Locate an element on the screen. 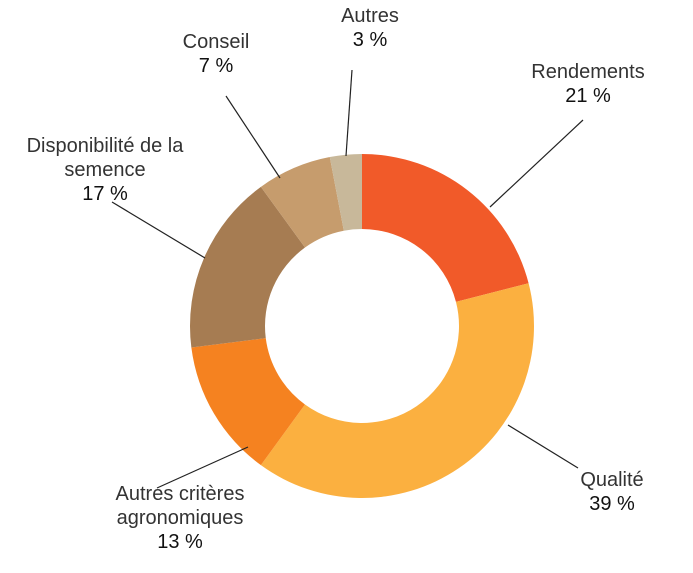  value-label: 17 % is located at coordinates (105, 194).